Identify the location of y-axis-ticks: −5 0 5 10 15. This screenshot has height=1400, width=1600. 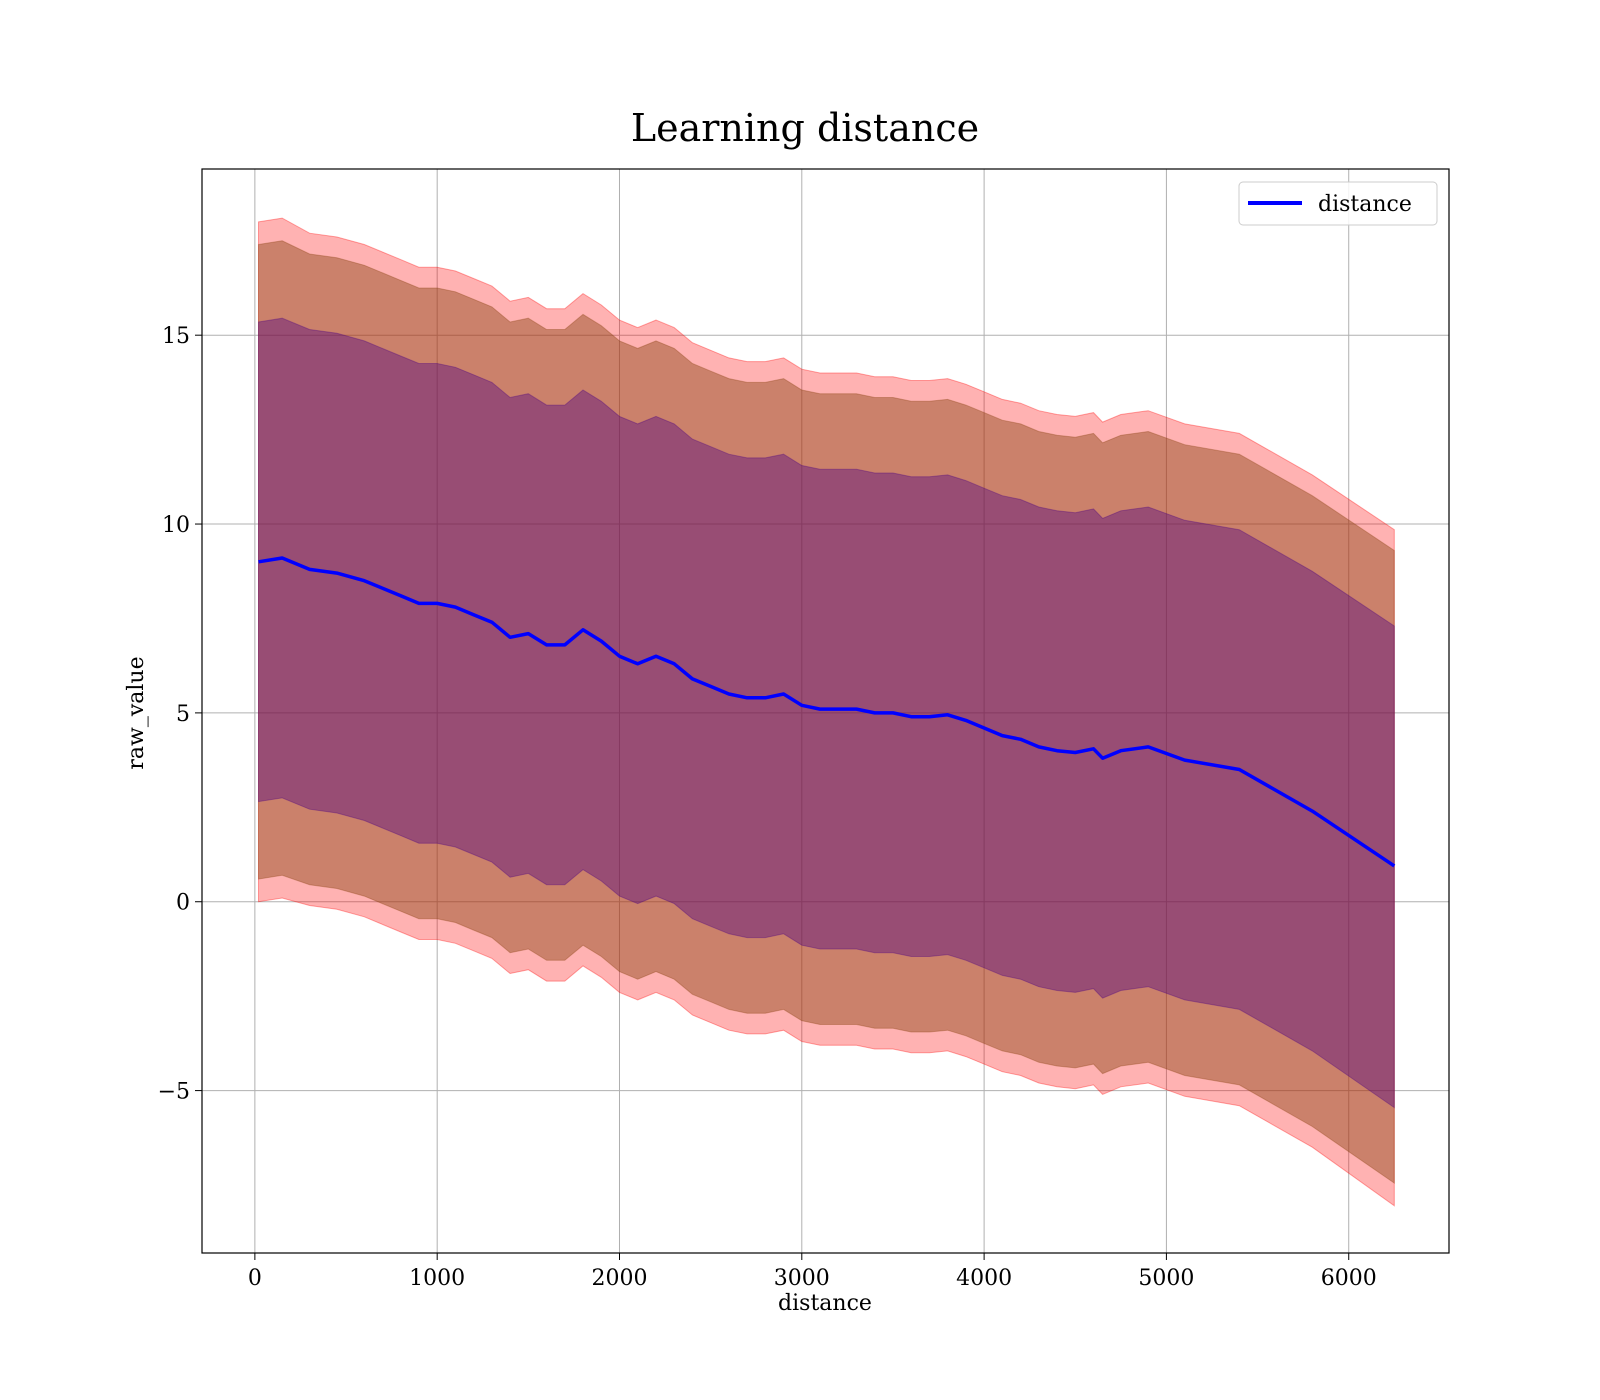
(180, 714).